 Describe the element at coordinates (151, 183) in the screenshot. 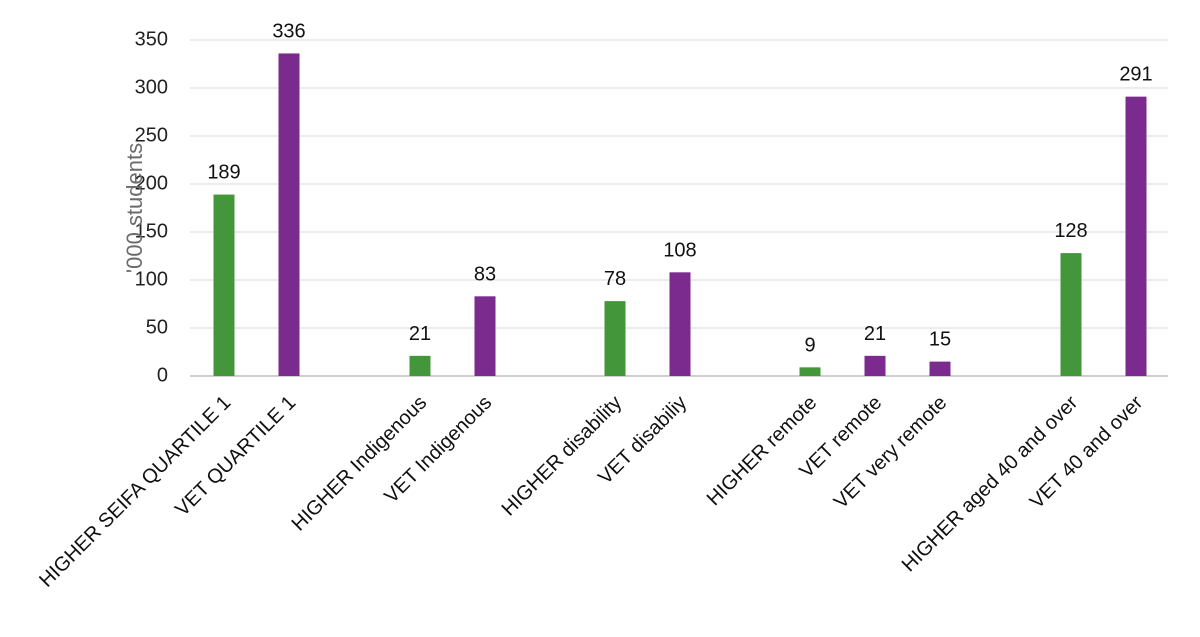

I see `y-tick-label: 200` at that location.